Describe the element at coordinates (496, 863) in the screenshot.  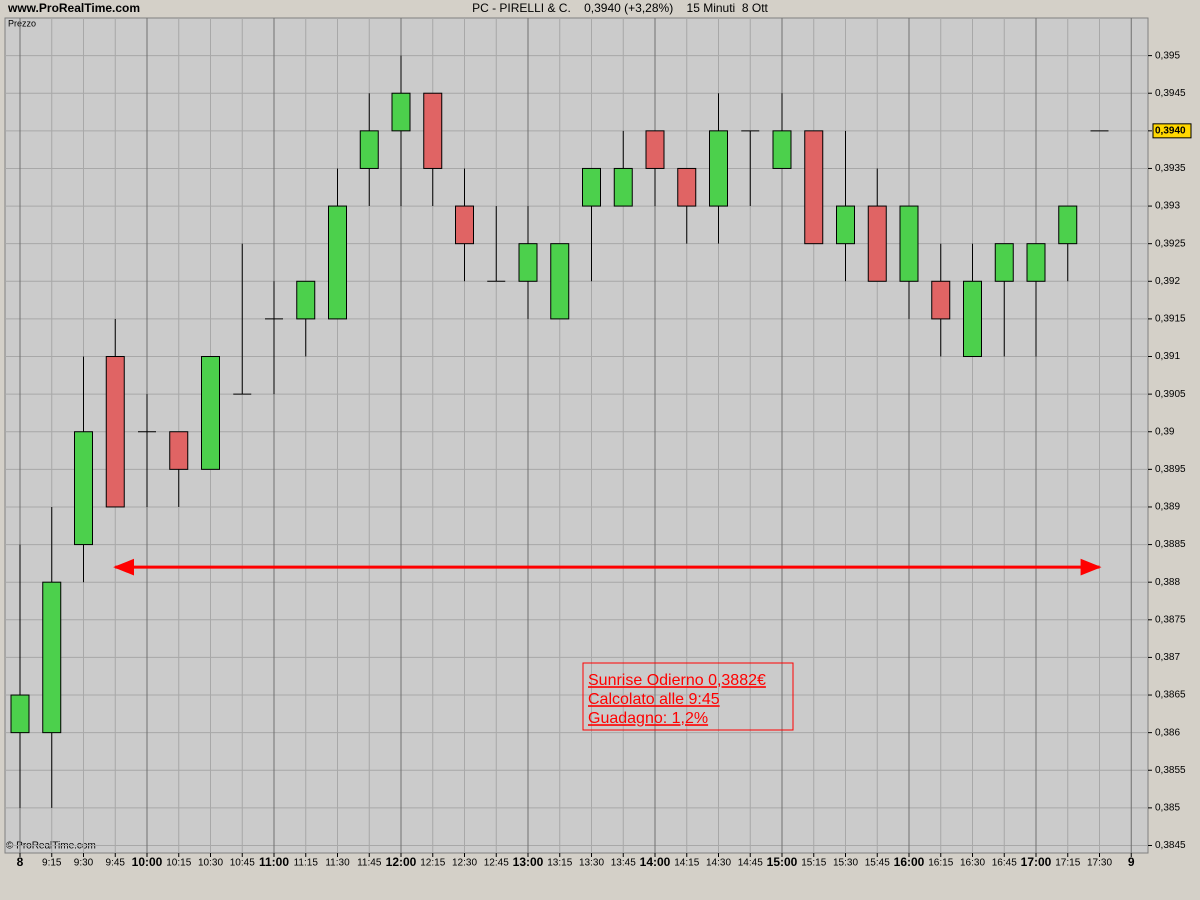
I see `x-tick-label: 12:45` at that location.